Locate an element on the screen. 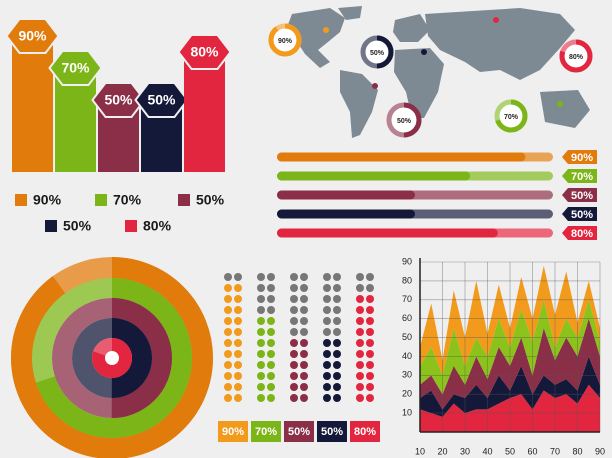 The height and width of the screenshot is (458, 612). progress-tag is located at coordinates (579, 176).